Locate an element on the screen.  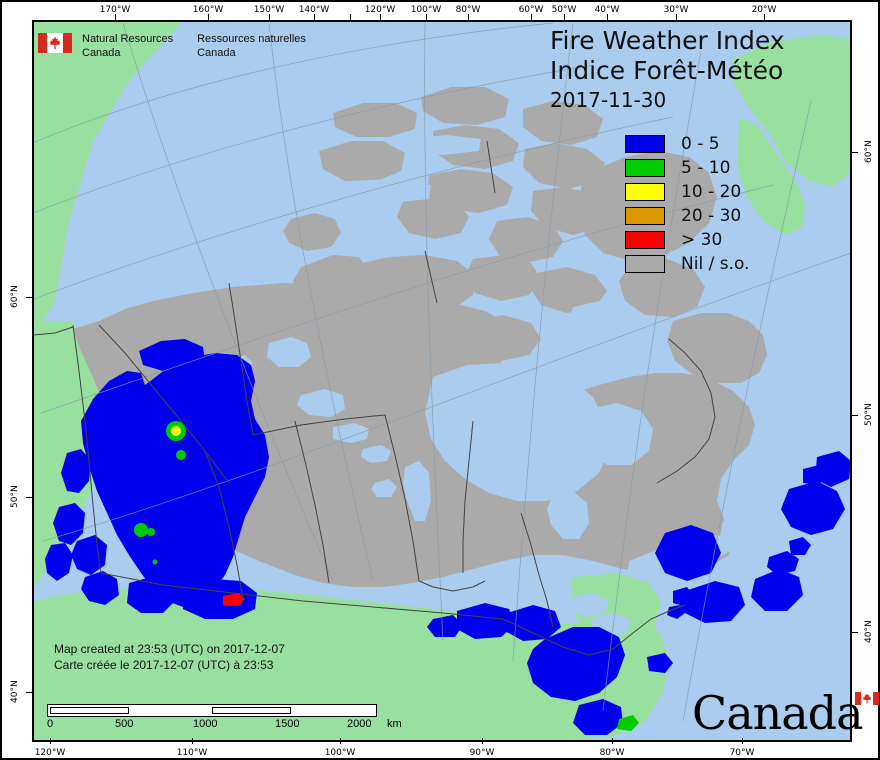
legend-item-5-10: 5 - 10 is located at coordinates (687, 168).